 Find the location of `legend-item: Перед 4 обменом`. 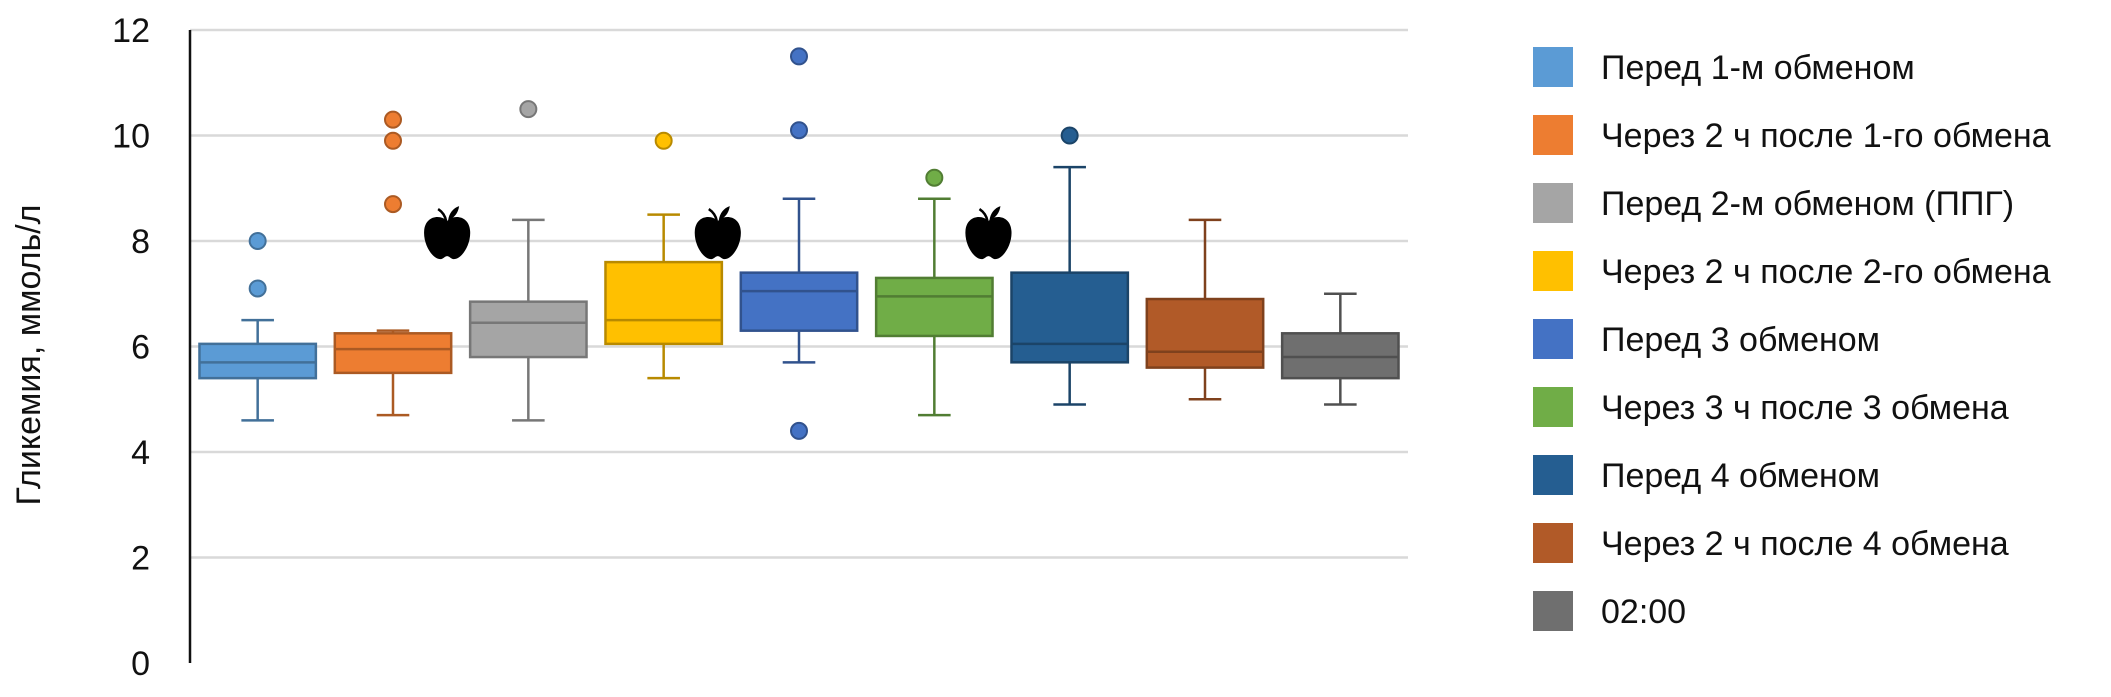

legend-item: Перед 4 обменом is located at coordinates (1706, 475).